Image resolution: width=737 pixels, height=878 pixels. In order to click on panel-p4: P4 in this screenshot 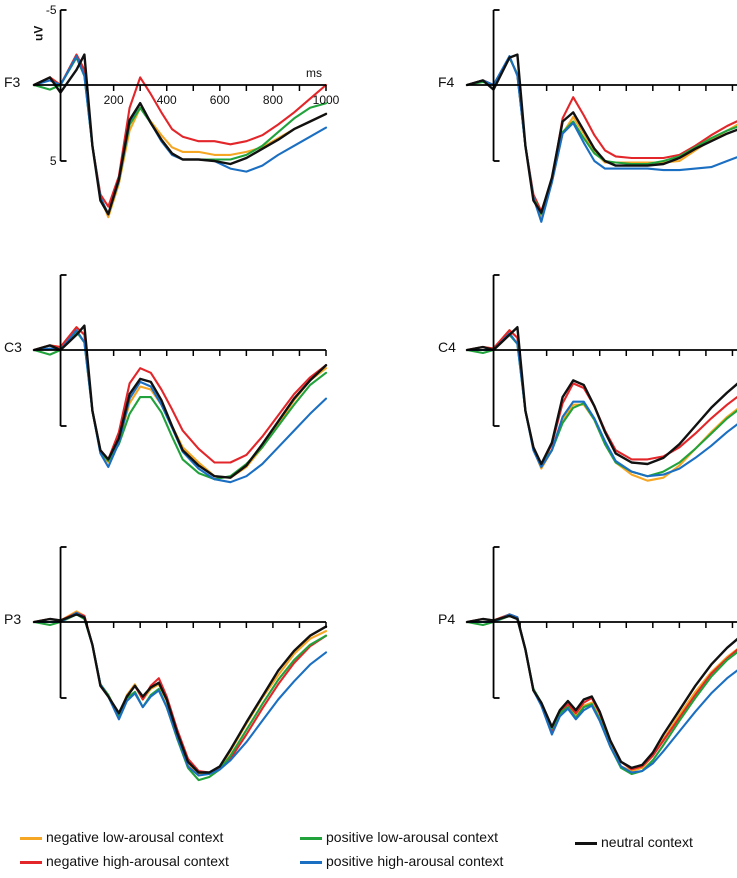, I will do `click(587, 661)`.